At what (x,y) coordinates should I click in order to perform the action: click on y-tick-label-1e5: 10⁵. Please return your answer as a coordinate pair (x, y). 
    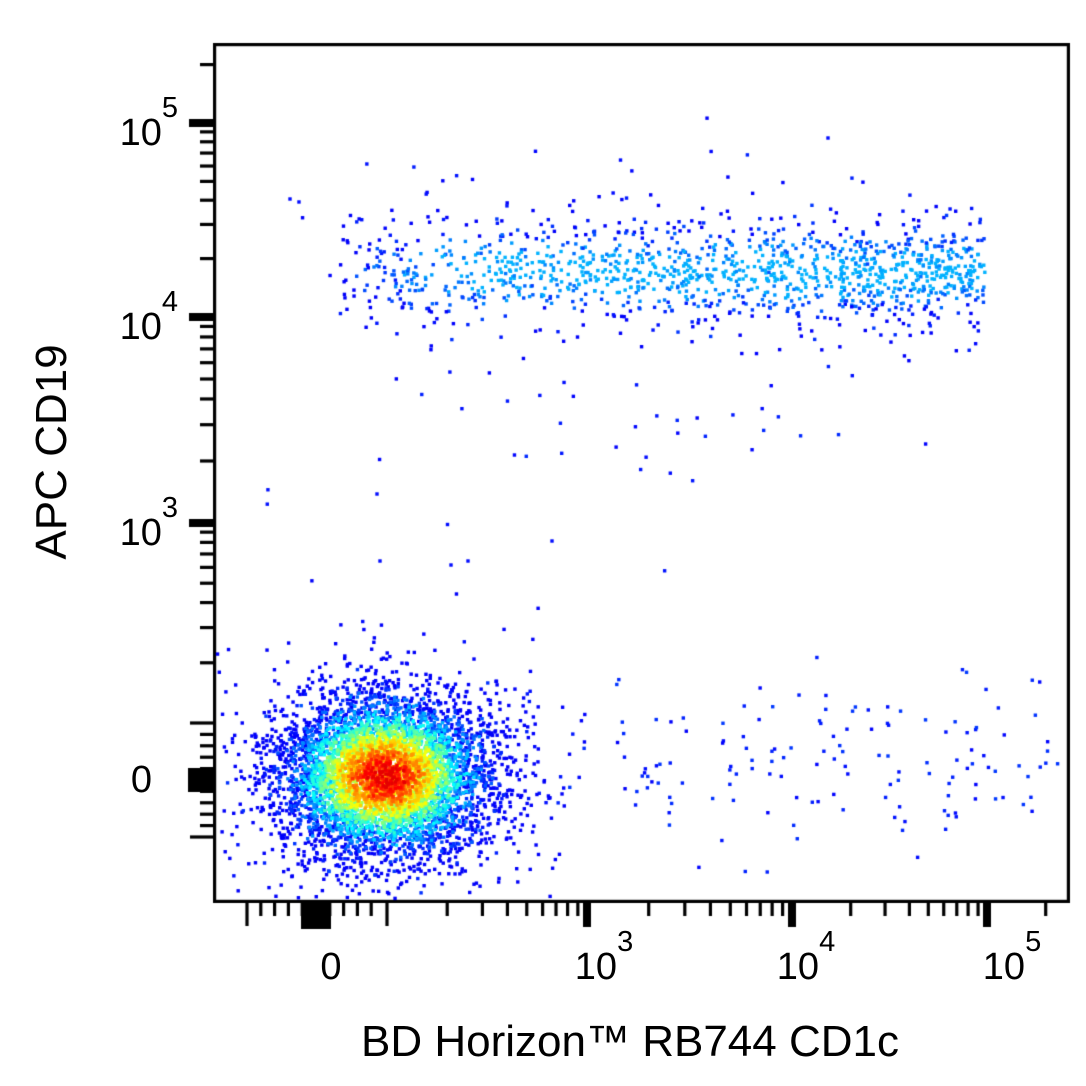
    Looking at the image, I should click on (148, 123).